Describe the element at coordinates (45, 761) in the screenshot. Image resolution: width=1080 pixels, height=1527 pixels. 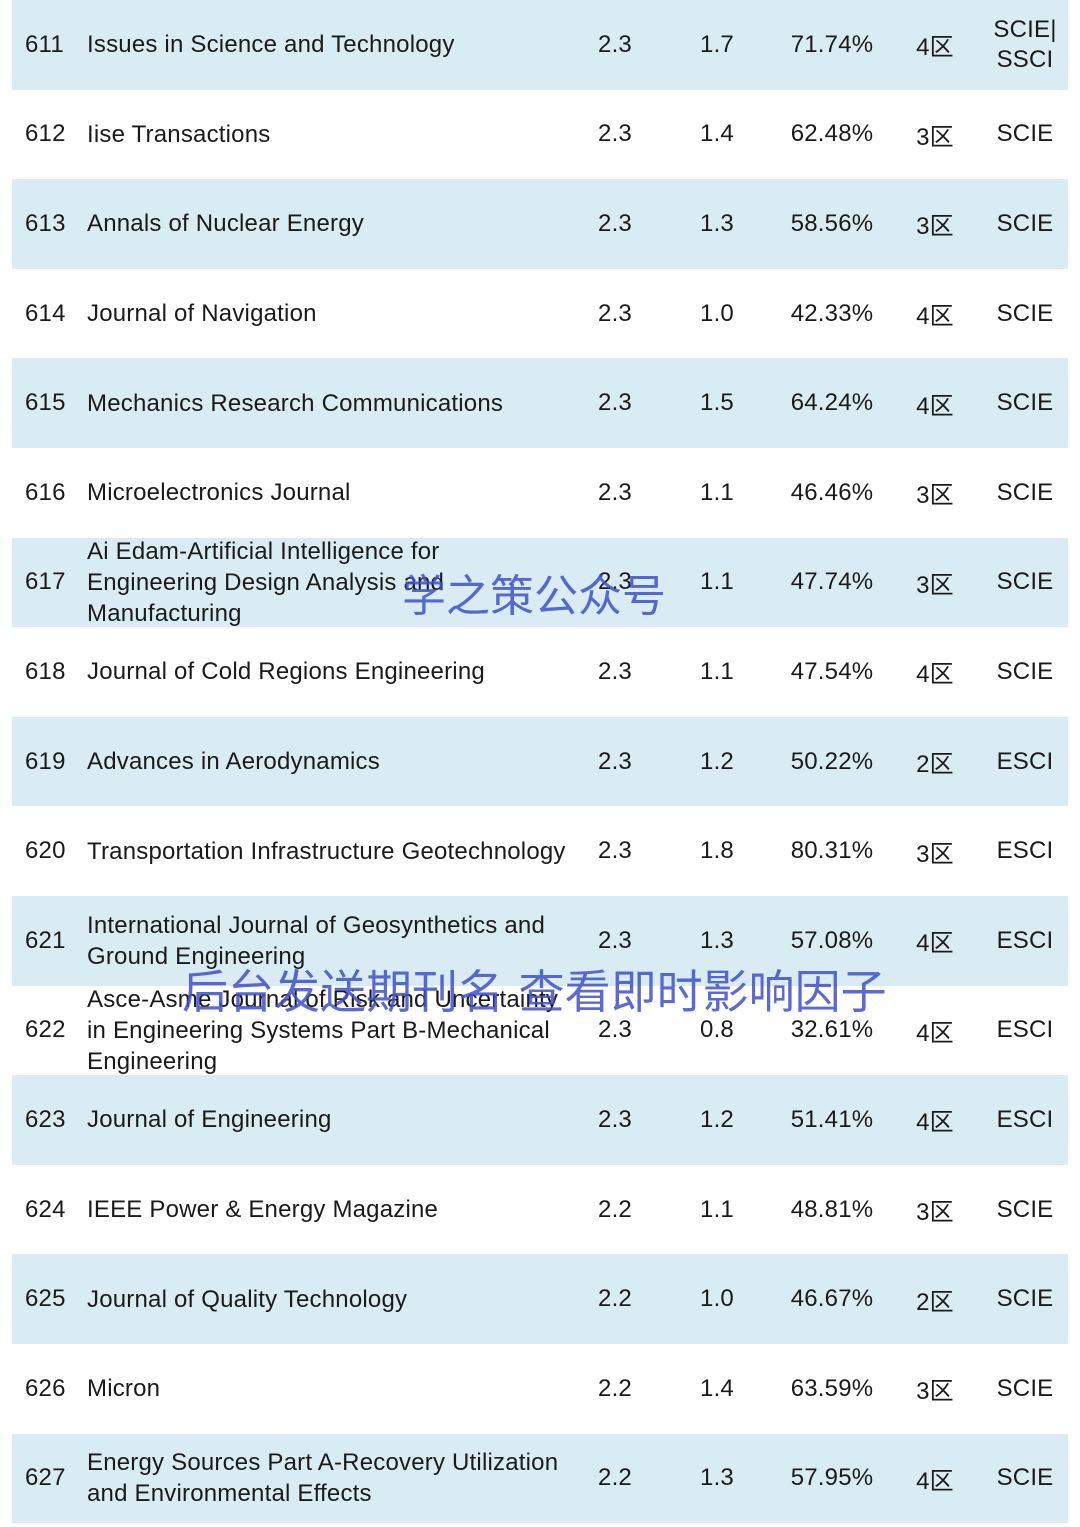
I see `rank-cell: 619` at that location.